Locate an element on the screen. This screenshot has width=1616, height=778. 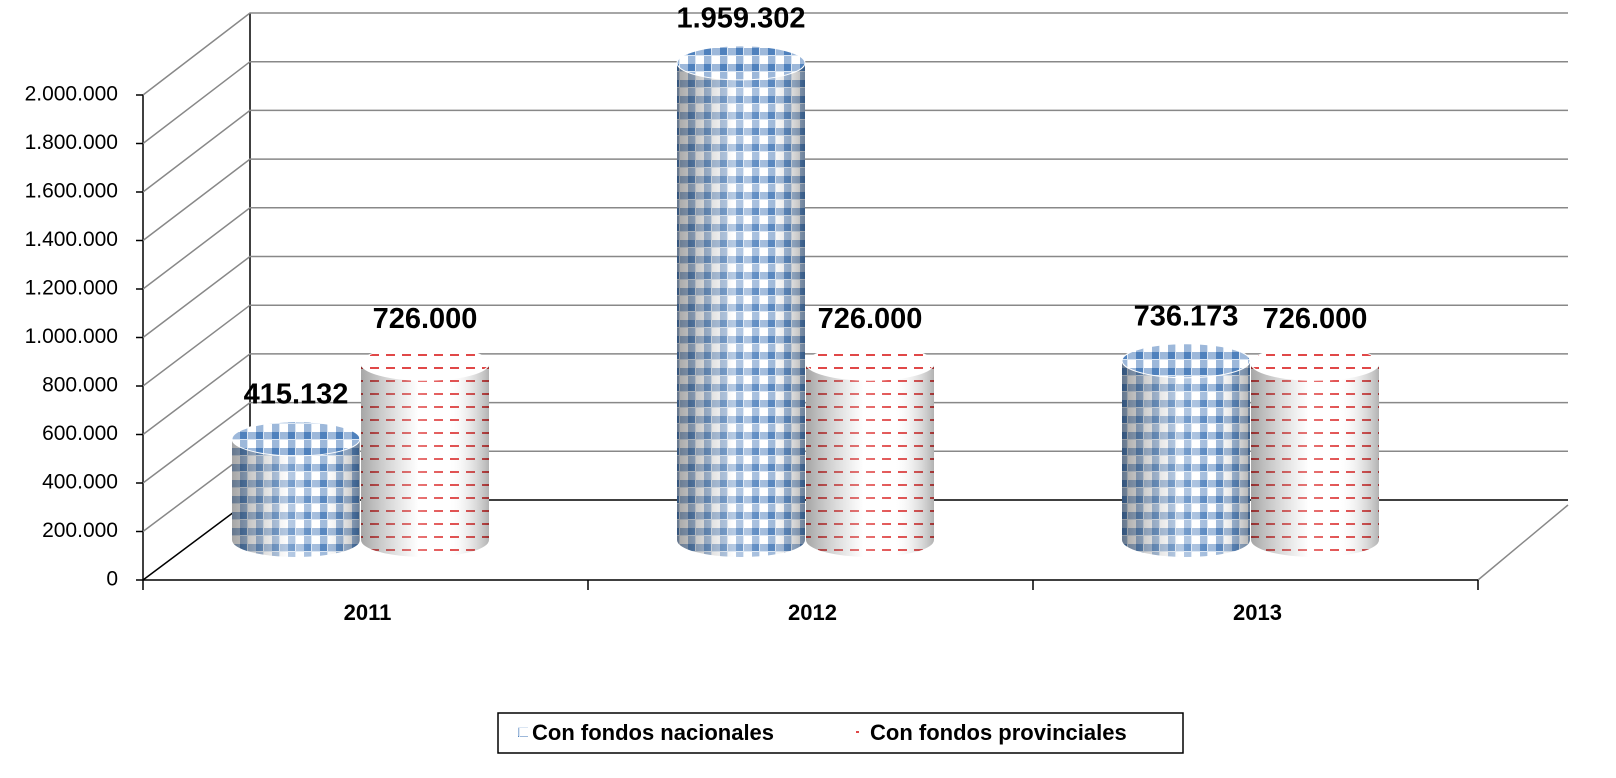
x-tick-label: 2011 is located at coordinates (368, 612).